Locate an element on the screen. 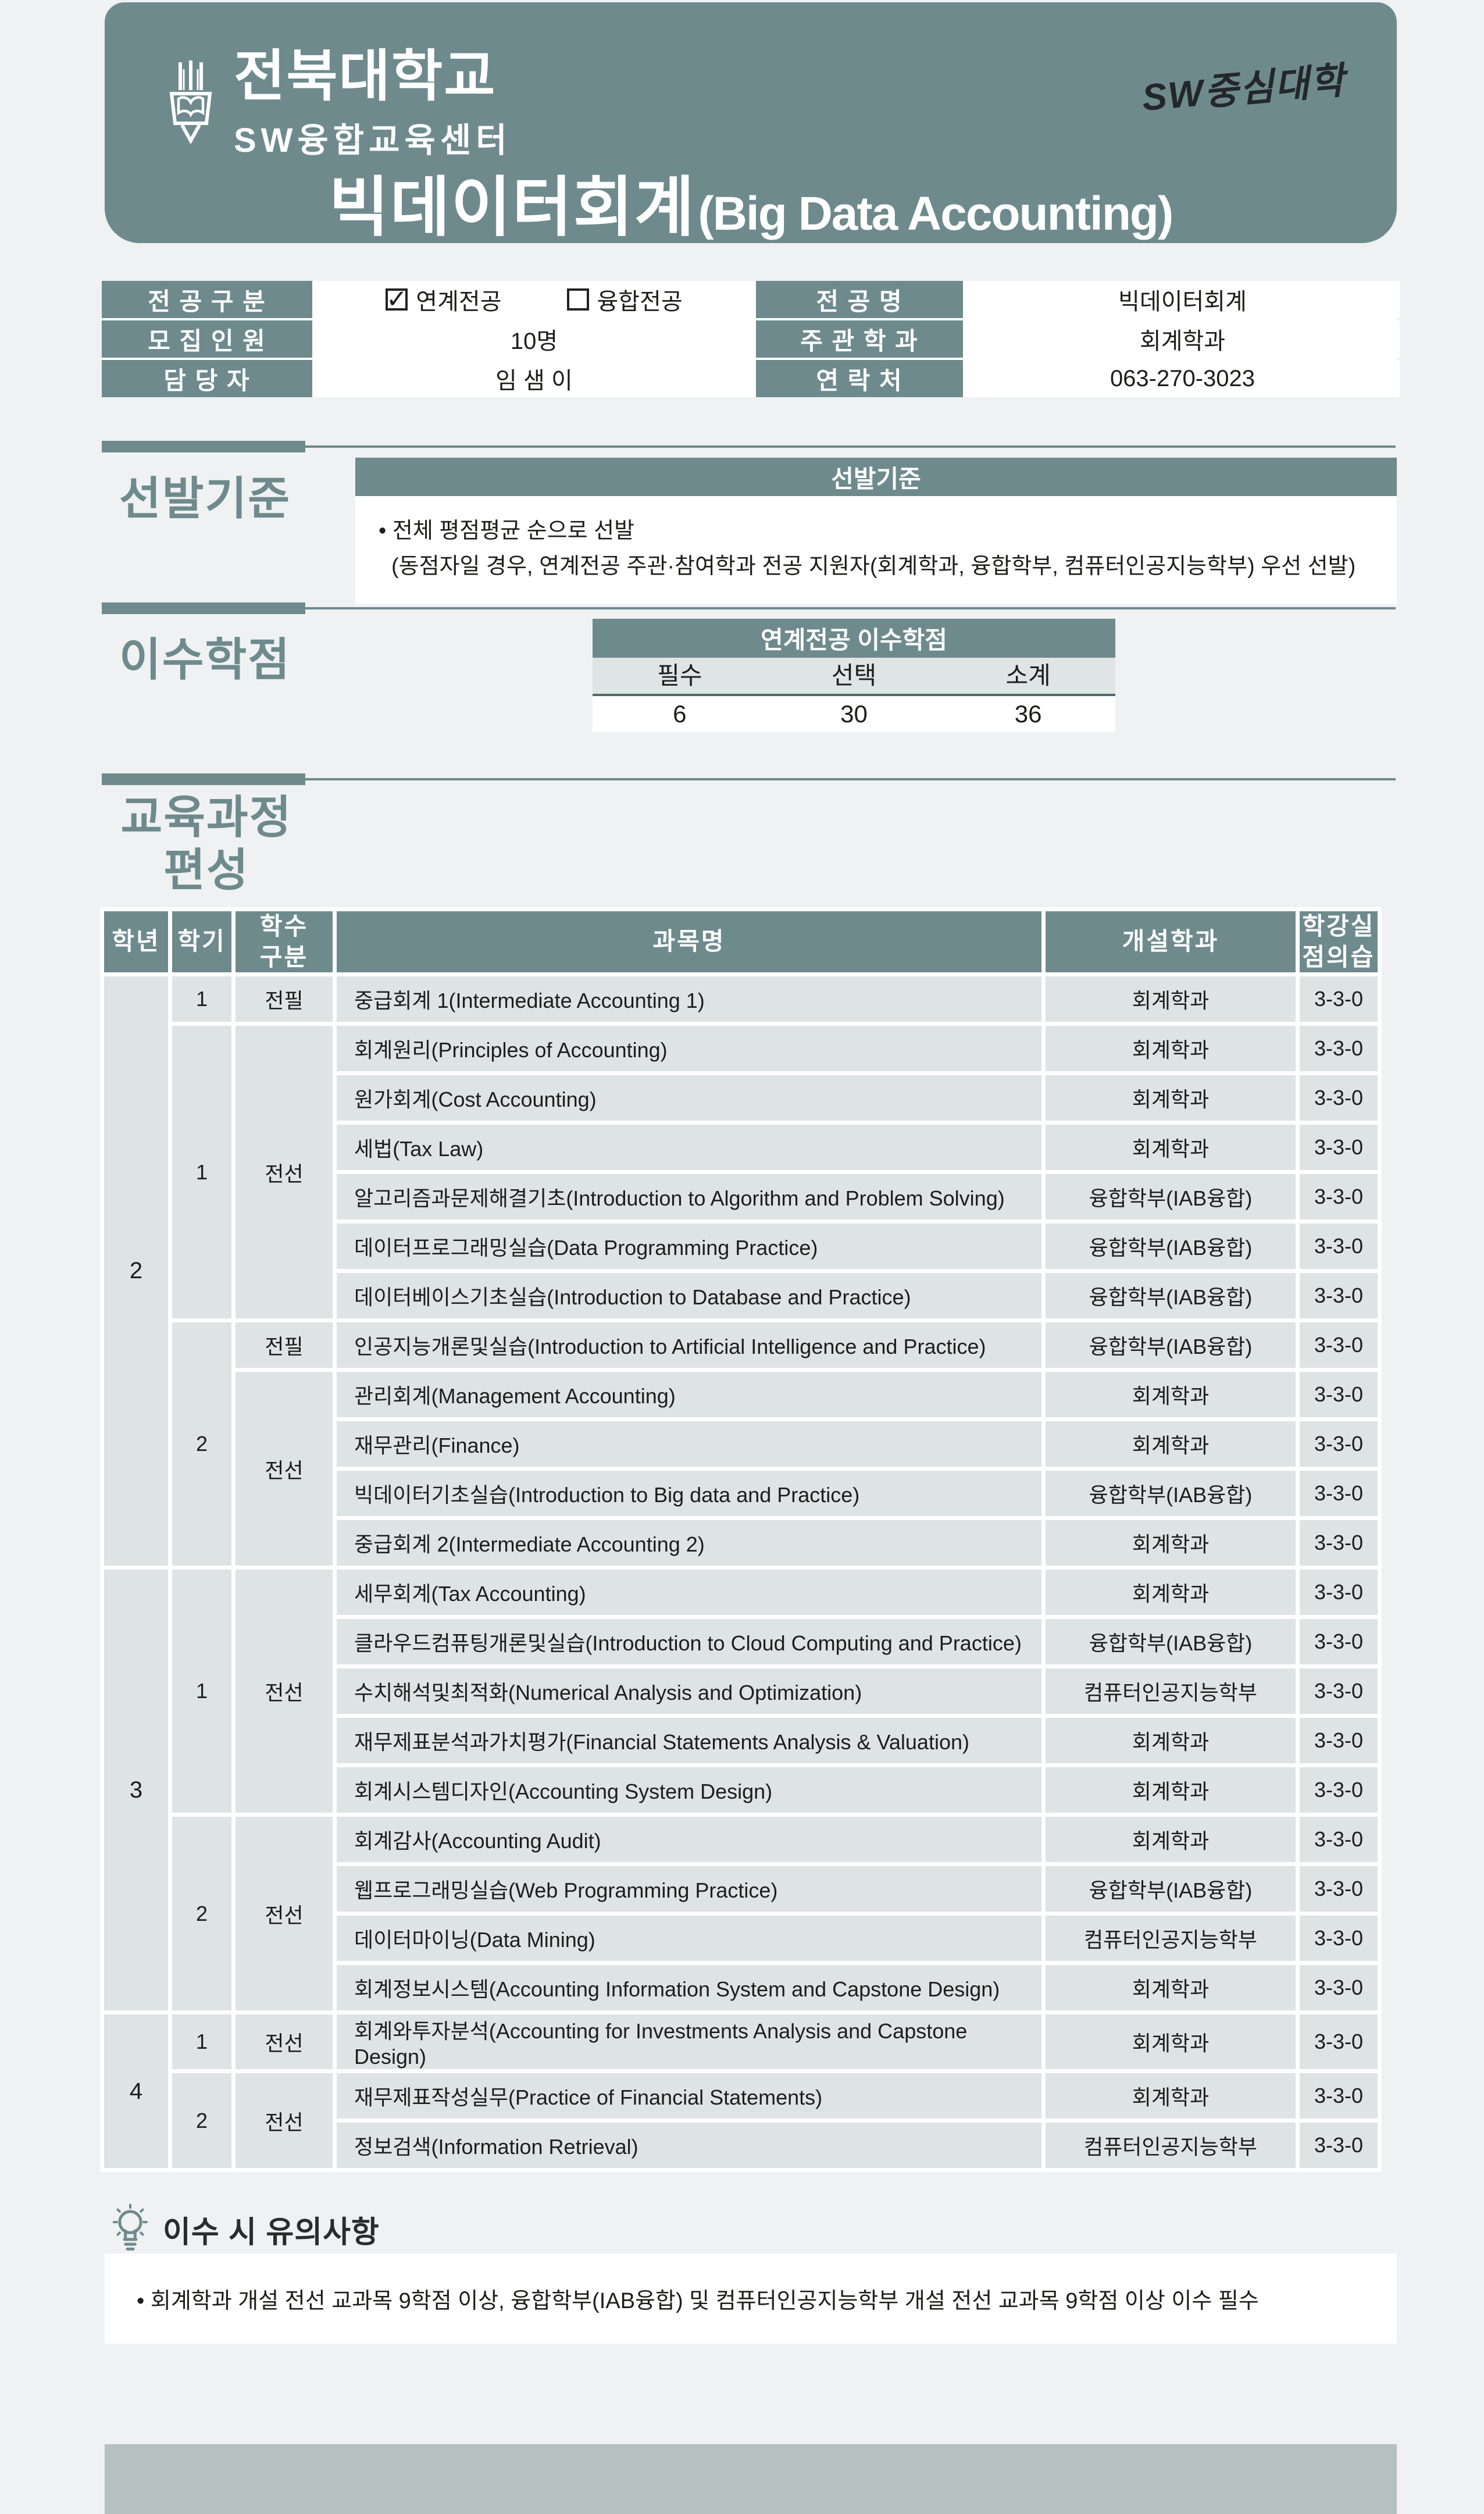  curriculum-cell-subject: 정보검색(Information Retrieval) is located at coordinates (689, 2145).